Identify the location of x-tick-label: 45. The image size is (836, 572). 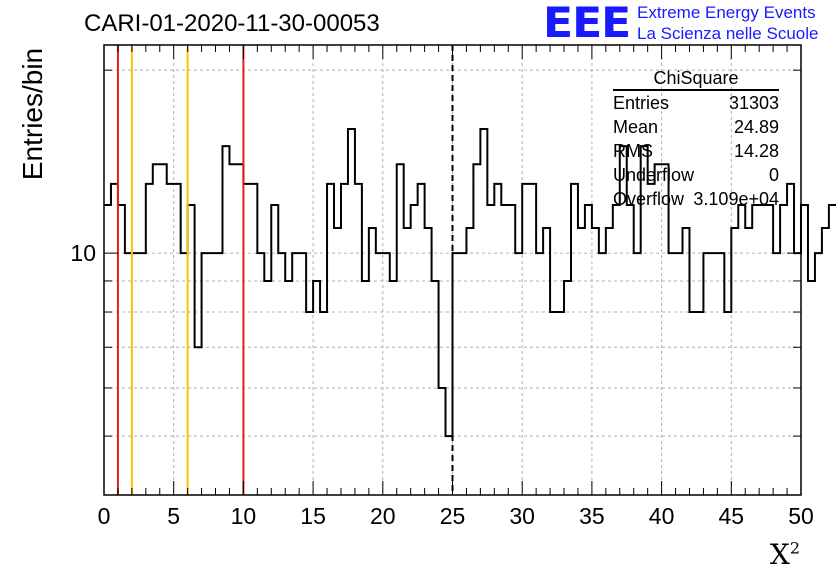
(732, 516).